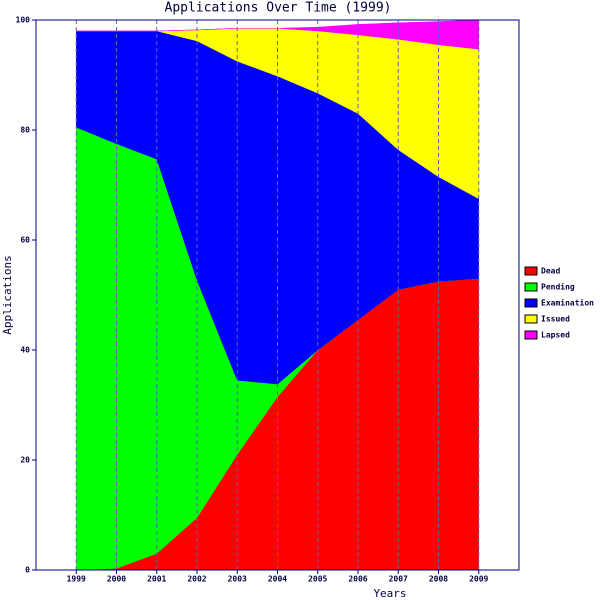 The height and width of the screenshot is (600, 600). I want to click on x-tick-label: 2006, so click(357, 579).